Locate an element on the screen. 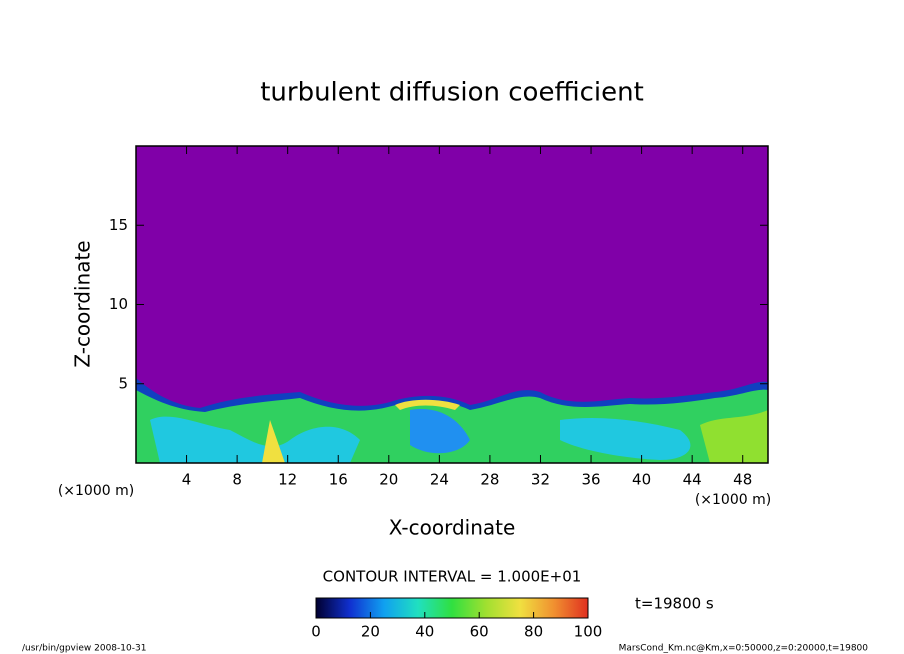 The image size is (904, 654). x-axis-label: X-coordinate is located at coordinates (452, 528).